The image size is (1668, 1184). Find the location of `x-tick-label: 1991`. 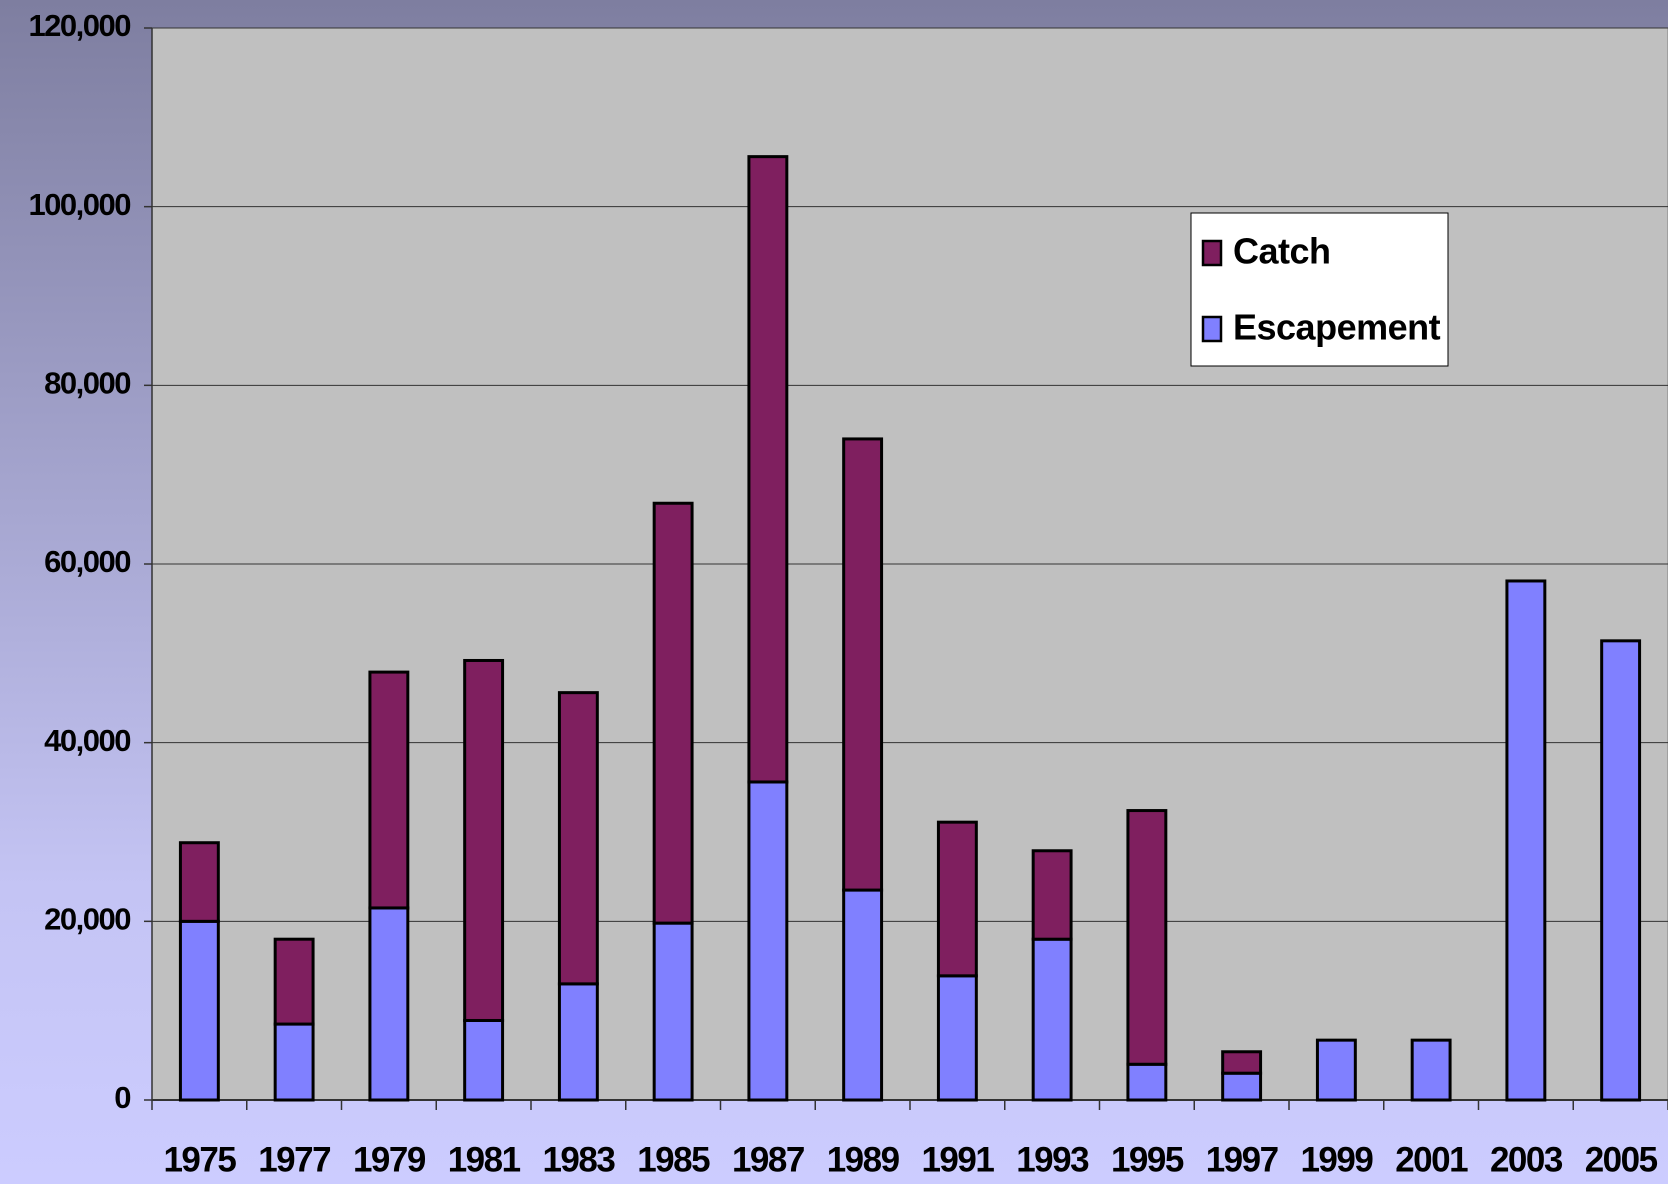

x-tick-label: 1991 is located at coordinates (957, 1159).